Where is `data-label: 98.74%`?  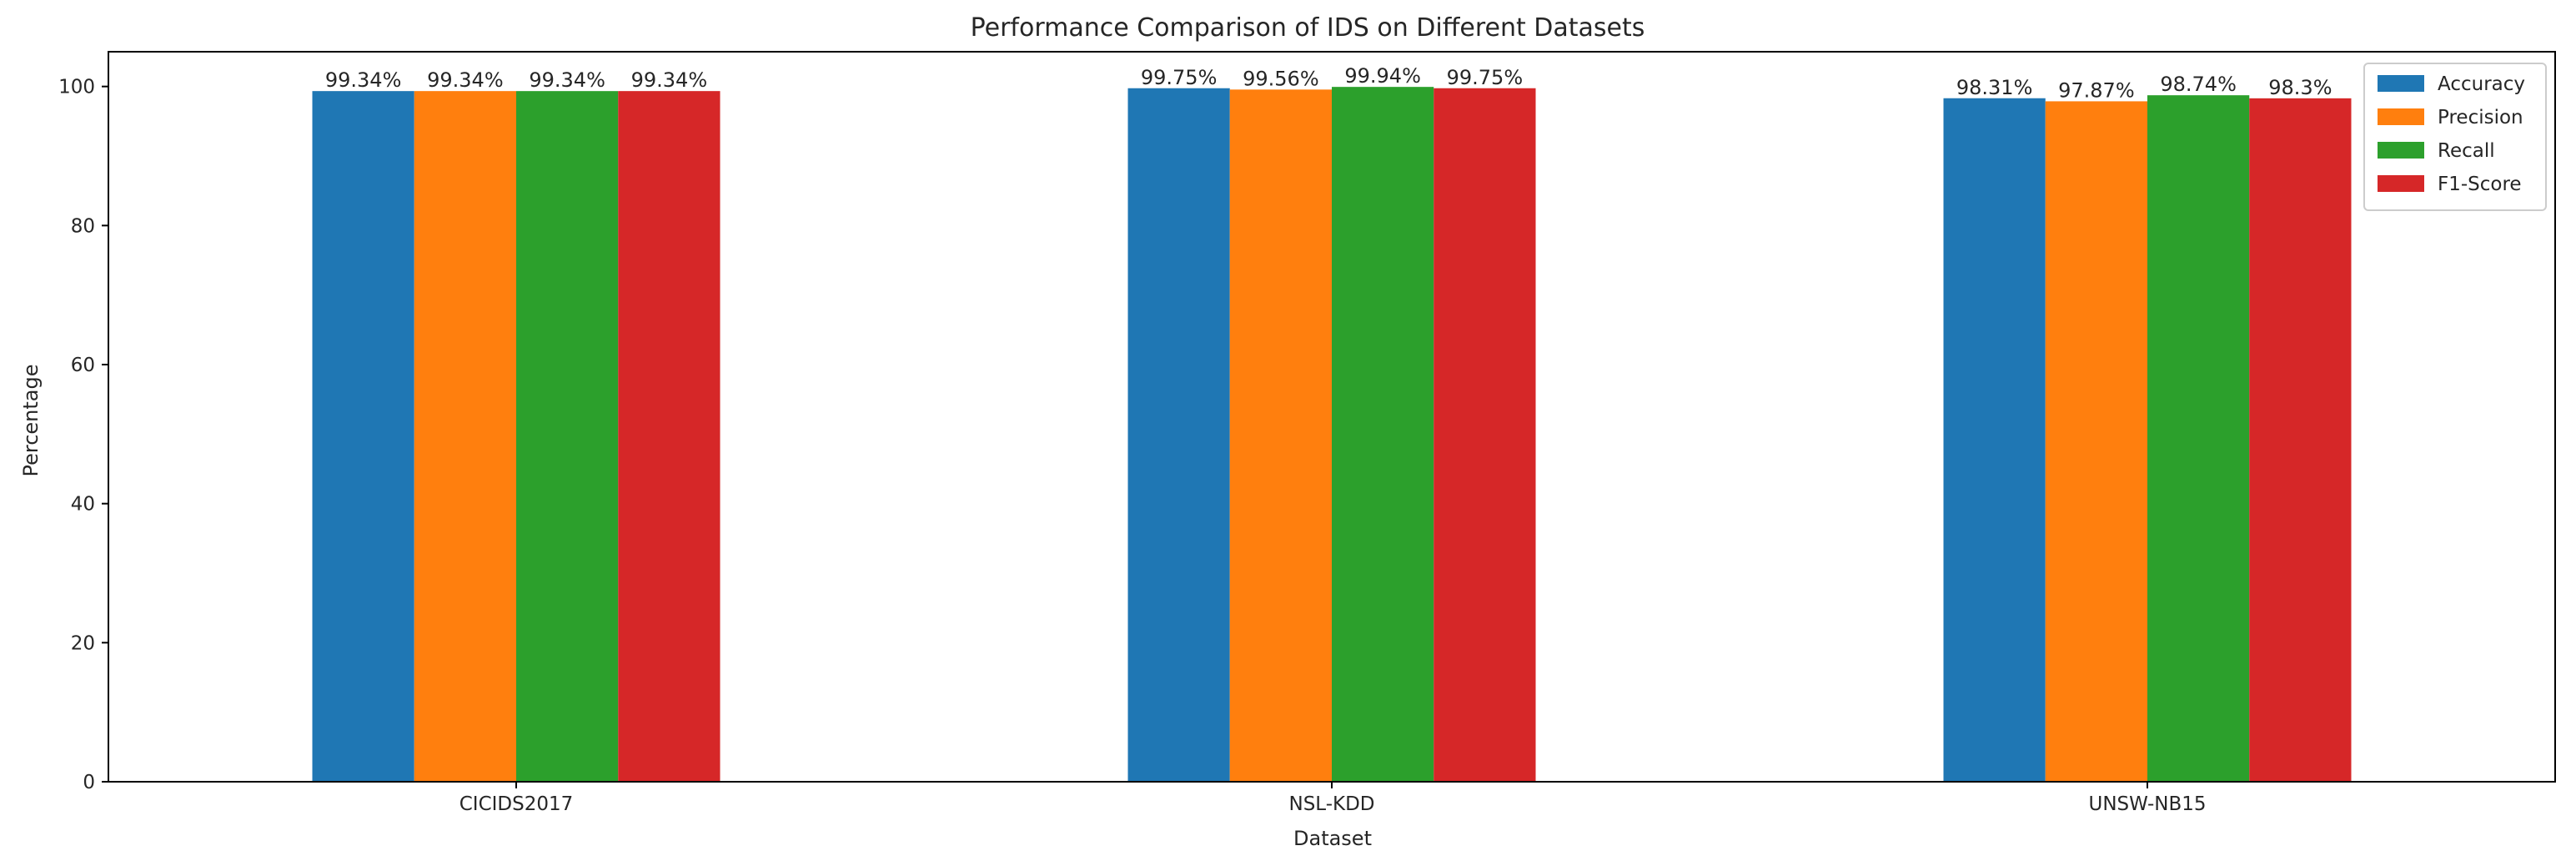 data-label: 98.74% is located at coordinates (2198, 85).